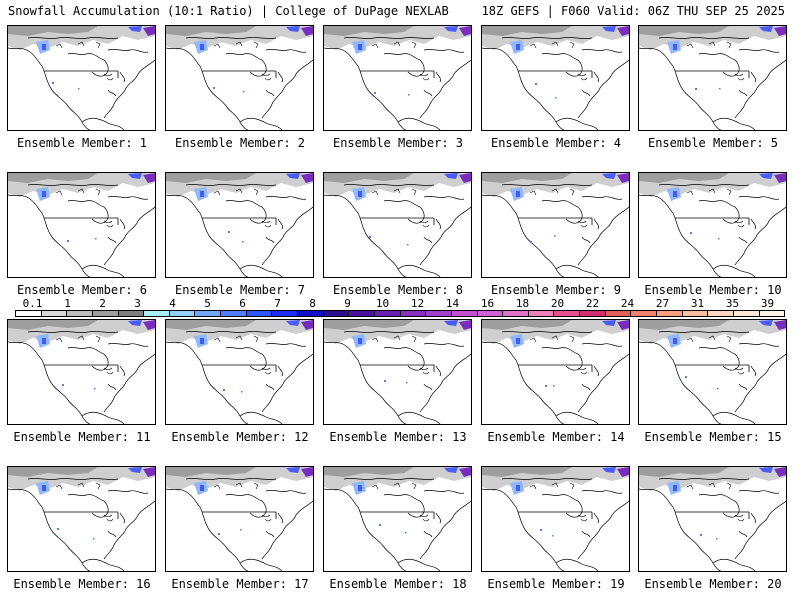  What do you see at coordinates (713, 584) in the screenshot?
I see `ensemble-member-label: Ensemble Member: 20` at bounding box center [713, 584].